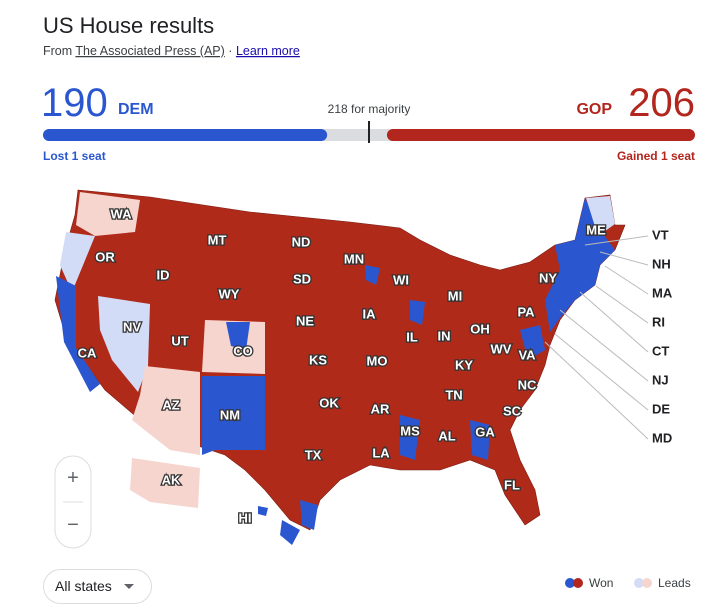 The image size is (726, 615). I want to click on legend-leads-dem, so click(639, 583).